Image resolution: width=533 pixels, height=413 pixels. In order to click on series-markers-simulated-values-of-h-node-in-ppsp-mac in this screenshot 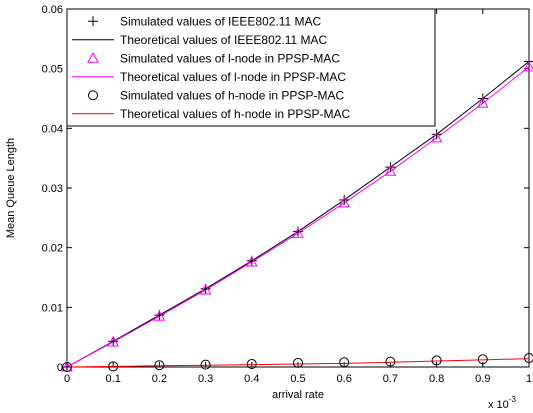, I will do `click(297, 362)`.